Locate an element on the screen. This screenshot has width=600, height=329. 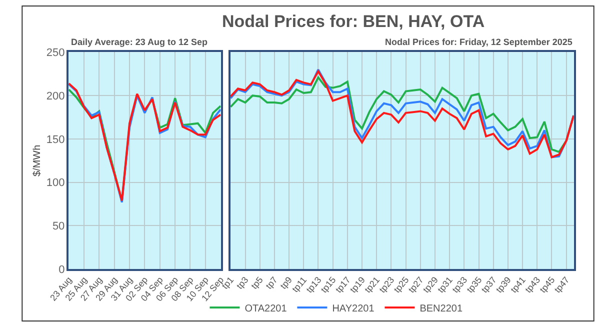
y-axis-title: $/MWh is located at coordinates (37, 160).